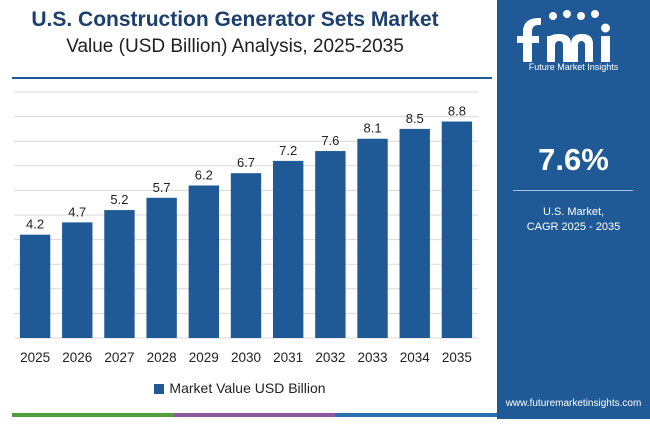  What do you see at coordinates (119, 274) in the screenshot?
I see `bar-2027` at bounding box center [119, 274].